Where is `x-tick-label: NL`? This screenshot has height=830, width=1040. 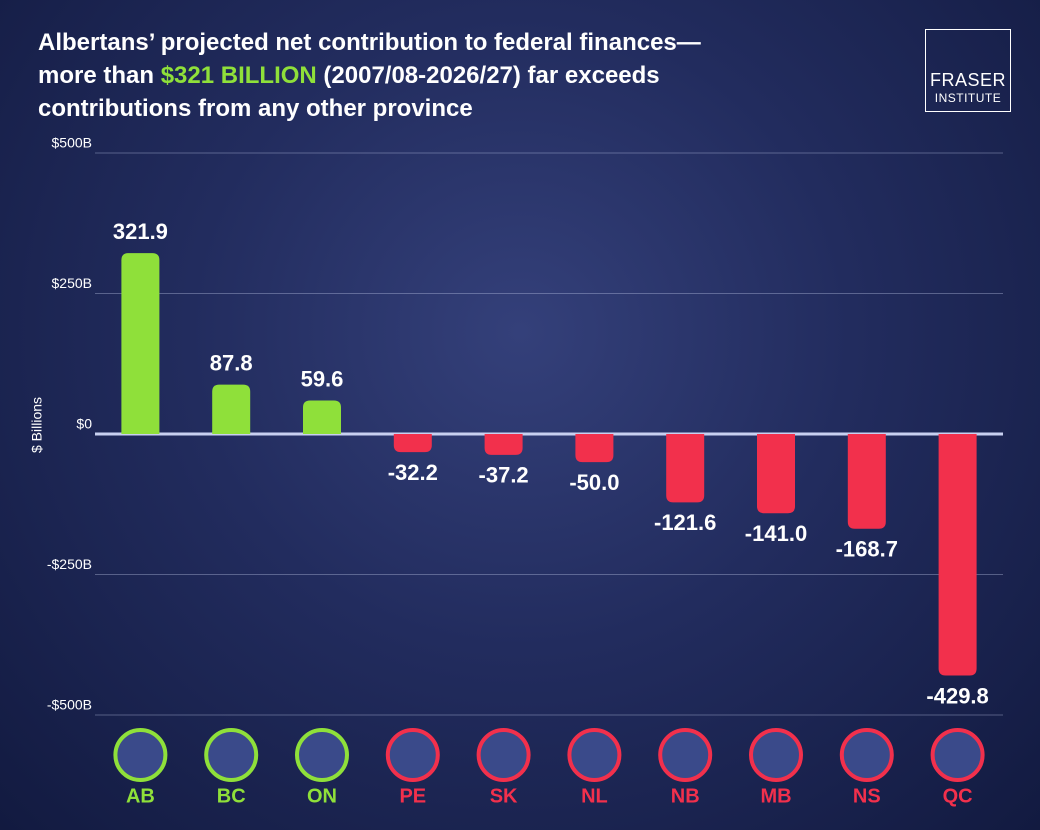
x-tick-label: NL is located at coordinates (594, 796).